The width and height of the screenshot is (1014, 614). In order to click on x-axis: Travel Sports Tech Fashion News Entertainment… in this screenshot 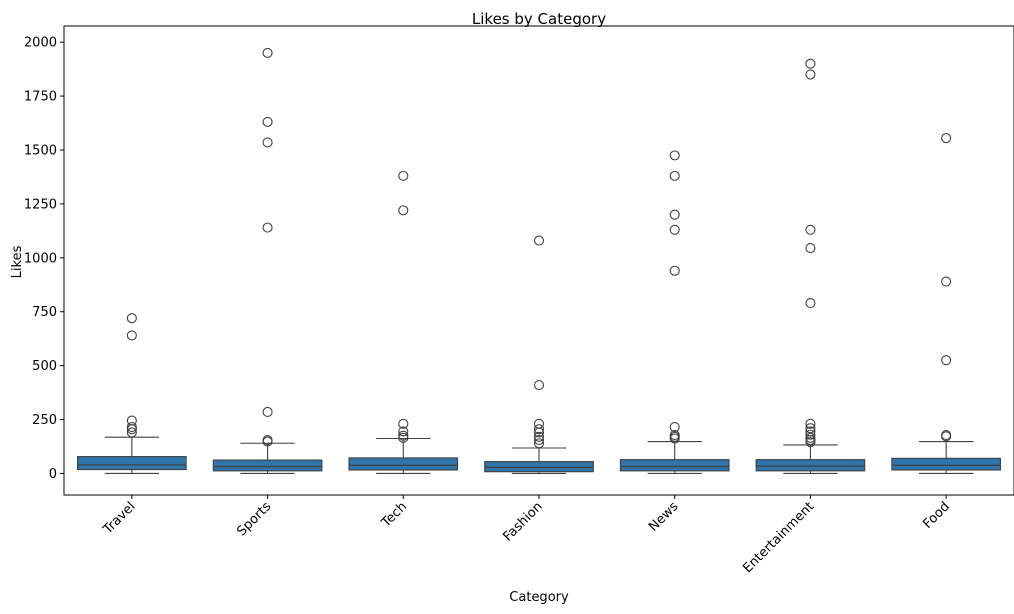, I will do `click(526, 535)`.